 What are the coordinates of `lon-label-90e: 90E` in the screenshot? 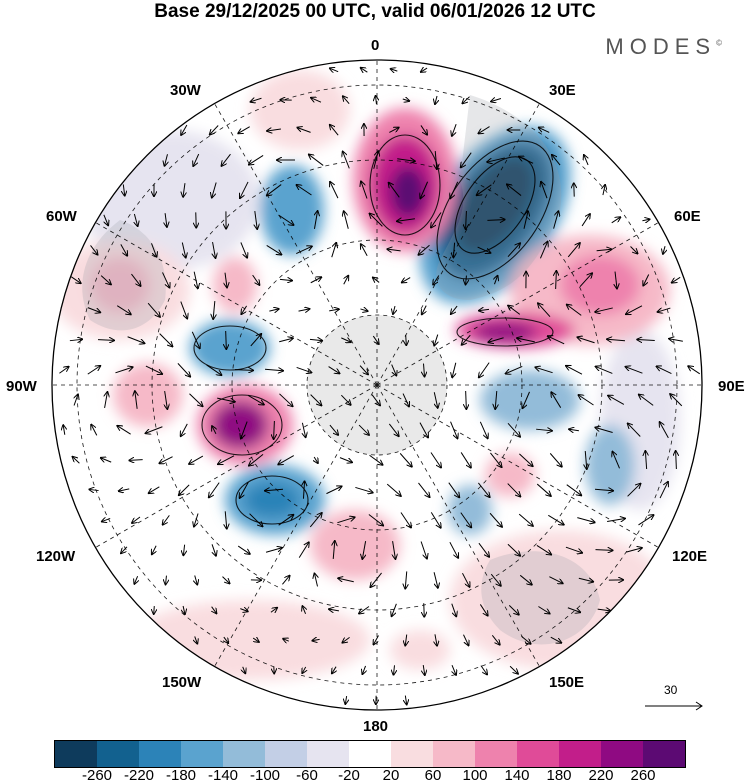 It's located at (731, 386).